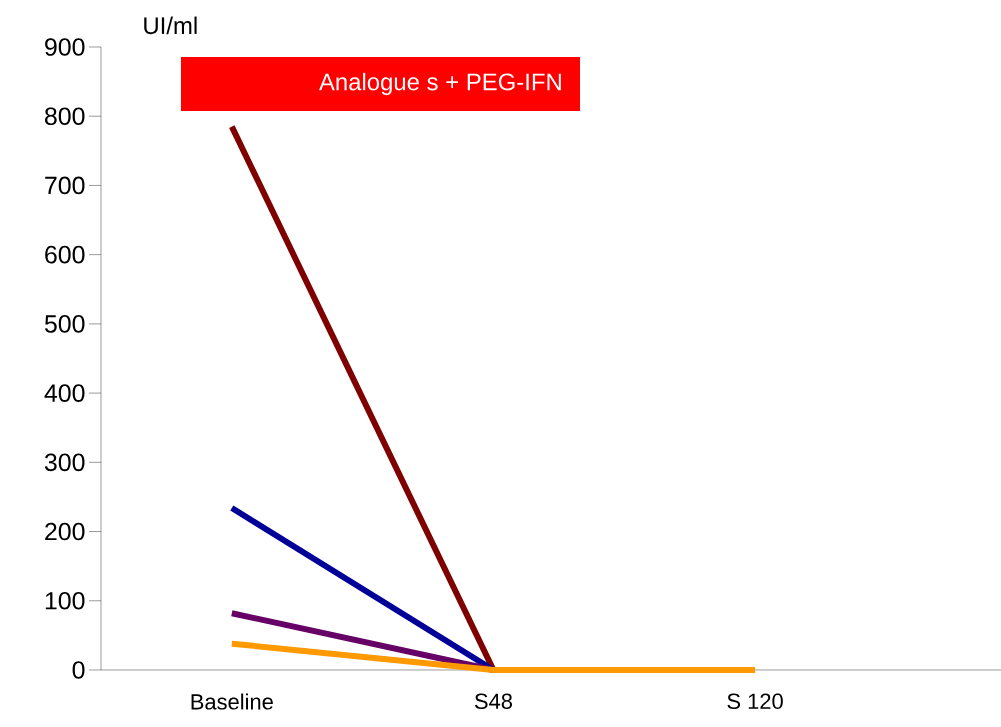 Image resolution: width=1001 pixels, height=727 pixels. Describe the element at coordinates (65, 531) in the screenshot. I see `y-tick-label: 200` at that location.